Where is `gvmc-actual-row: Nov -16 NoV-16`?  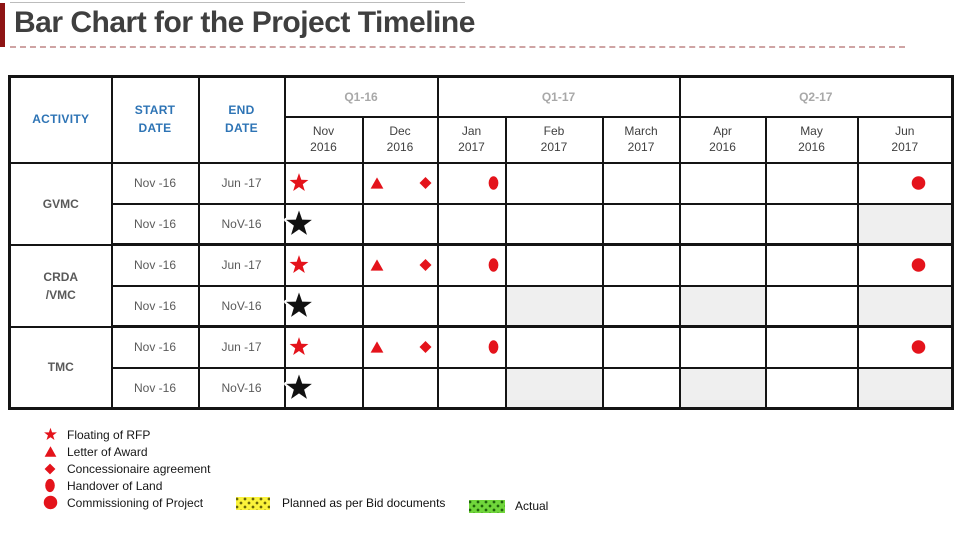
gvmc-actual-row: Nov -16 NoV-16 is located at coordinates (482, 224).